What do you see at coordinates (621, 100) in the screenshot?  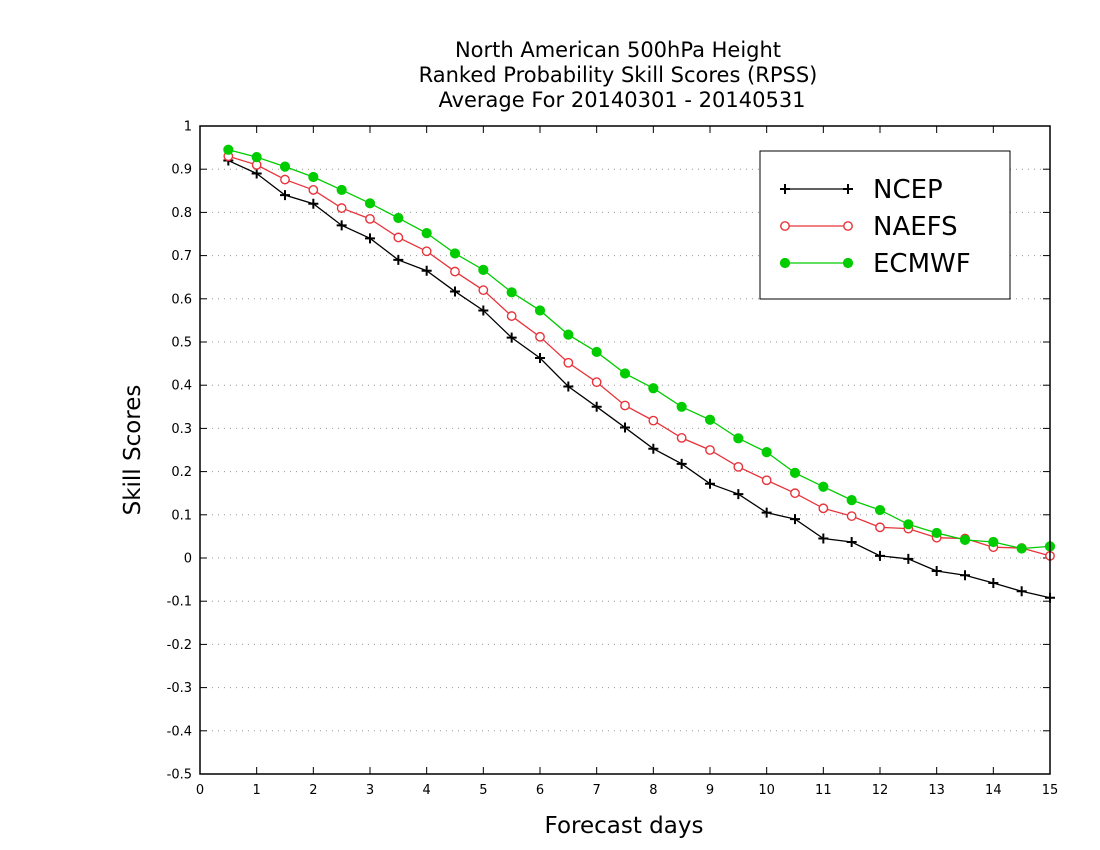 I see `chart-title-line-3: Average For 20140301 - 20140531` at bounding box center [621, 100].